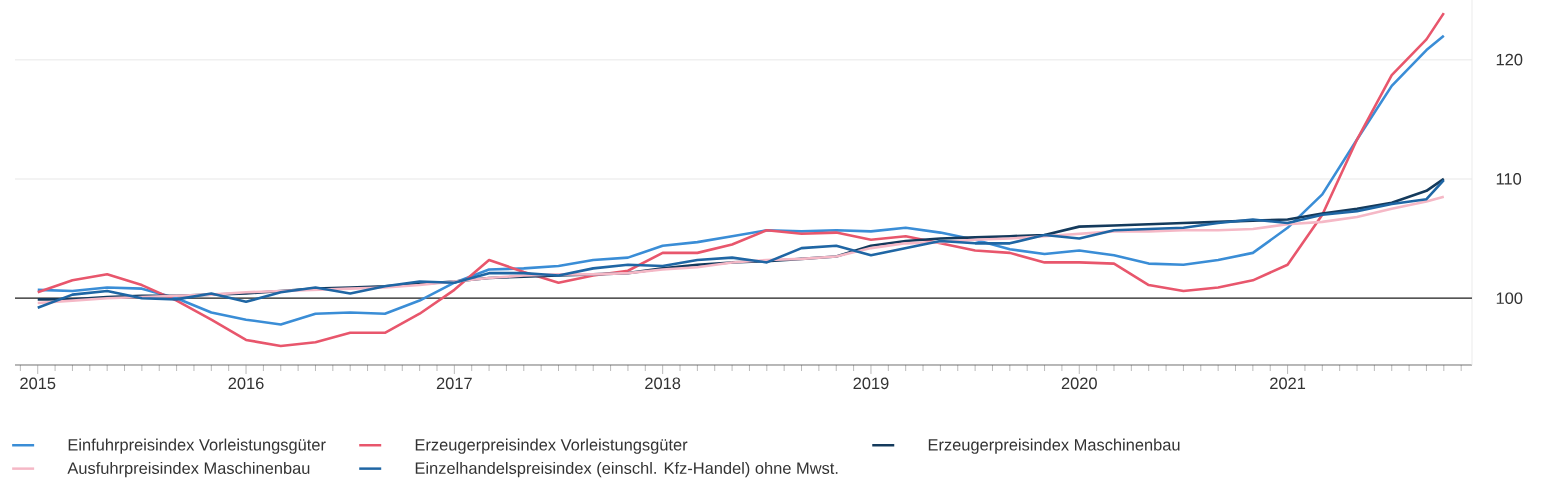  Describe the element at coordinates (626, 469) in the screenshot. I see `legend-label: Einzelhandelspreisindex (einschl. Kfz-Handel) ohne Mwst.` at that location.